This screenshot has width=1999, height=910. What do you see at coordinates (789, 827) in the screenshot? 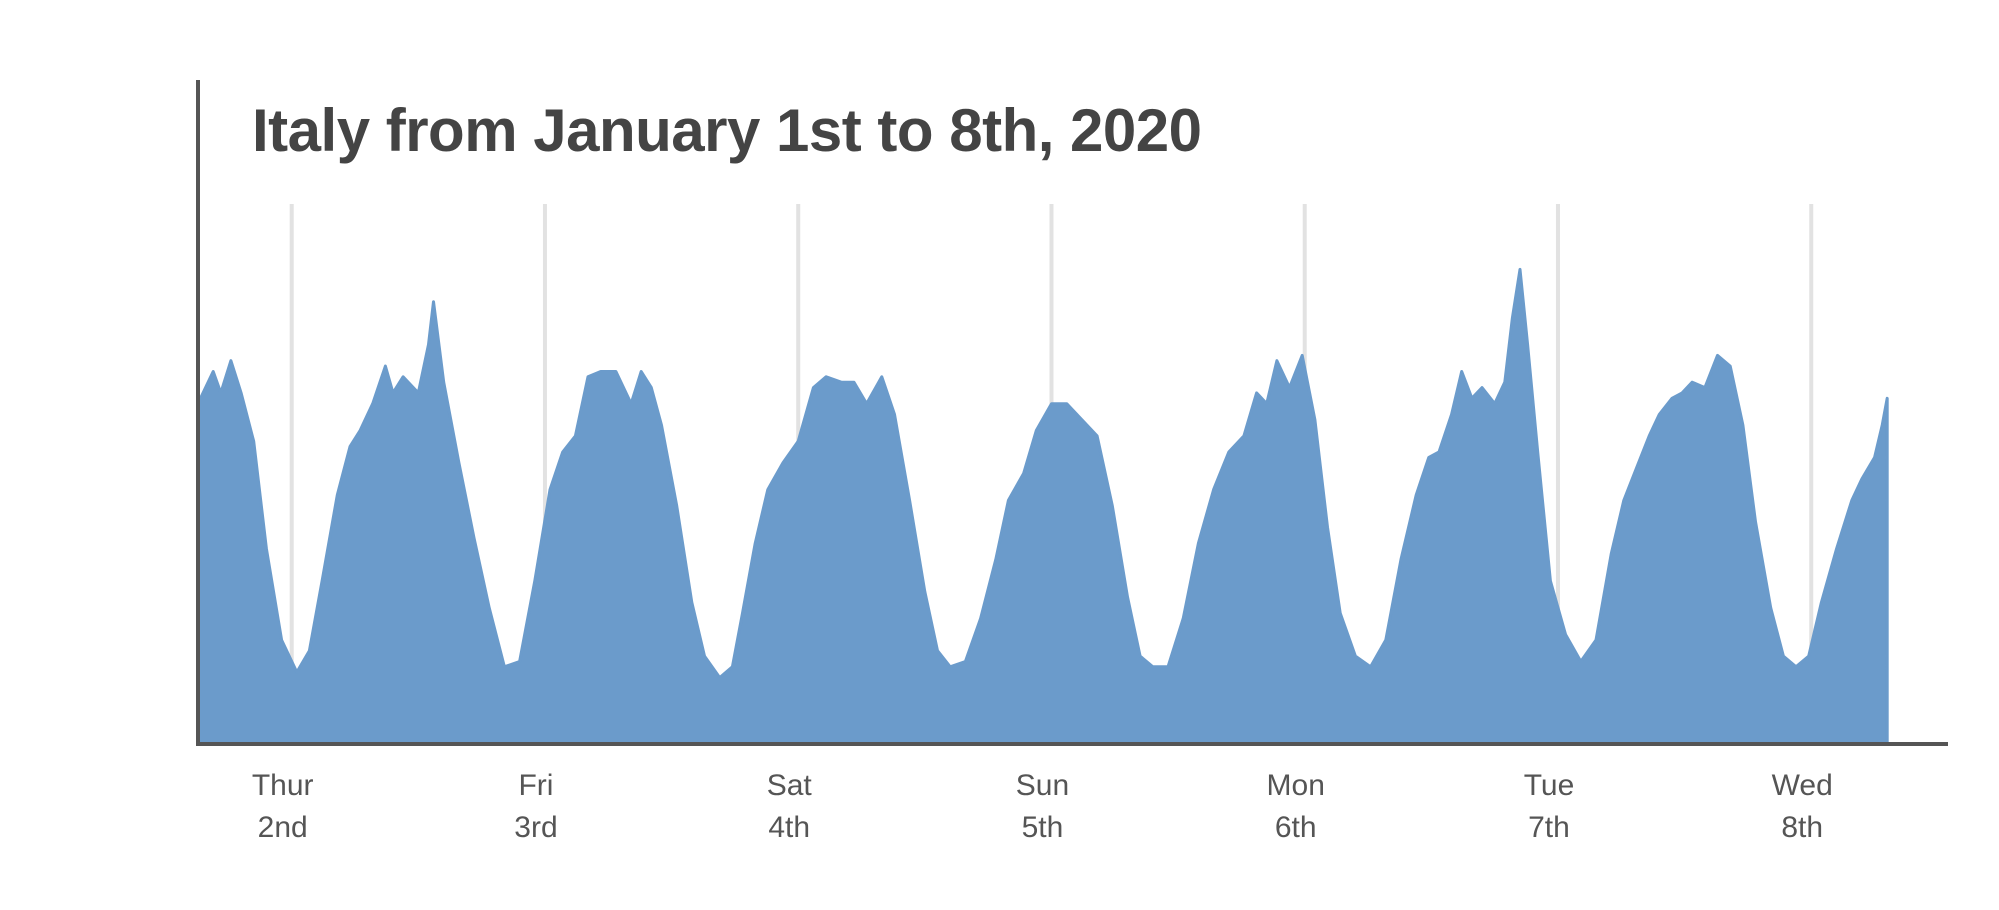
I see `x-tick-date-label: 4th` at bounding box center [789, 827].